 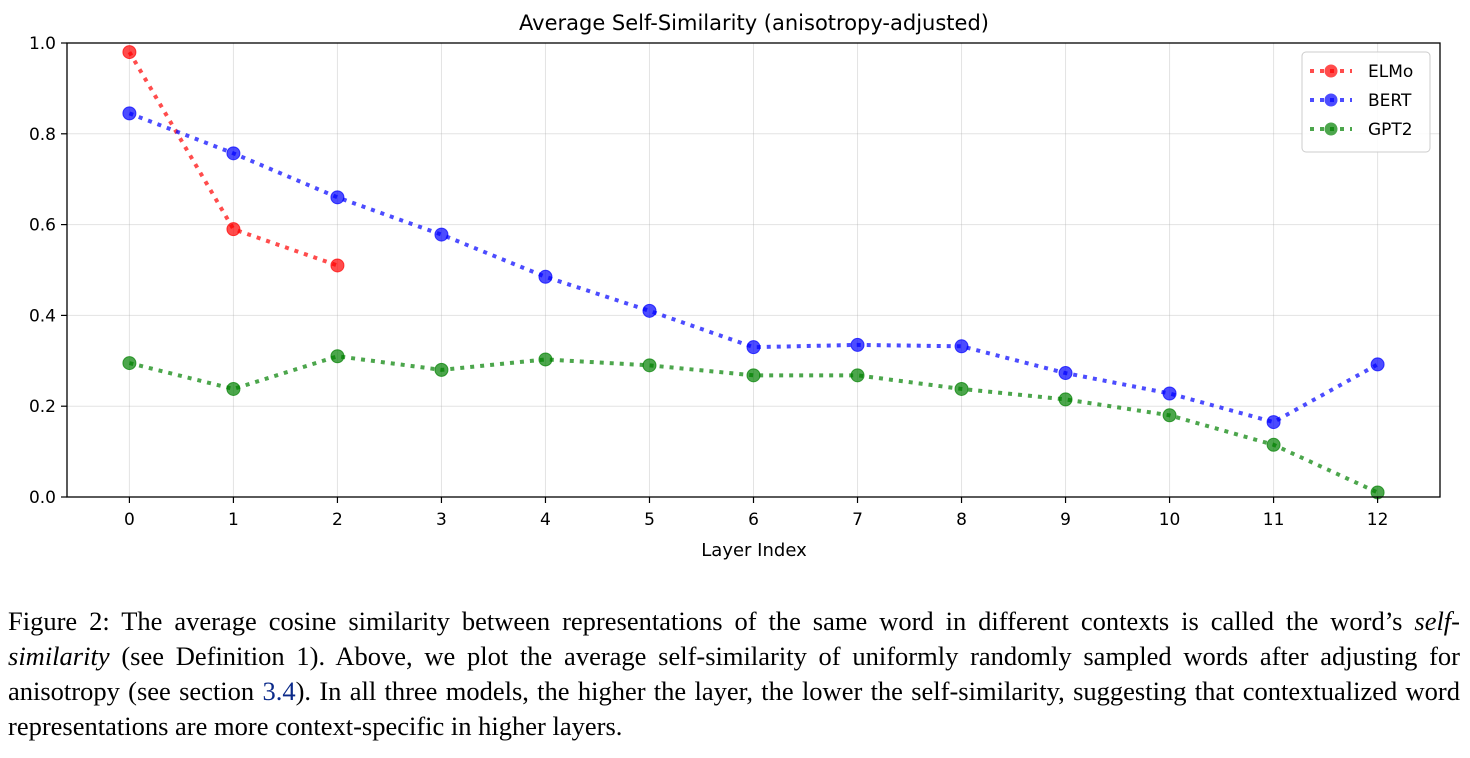 What do you see at coordinates (545, 520) in the screenshot?
I see `x-tick-label: 4` at bounding box center [545, 520].